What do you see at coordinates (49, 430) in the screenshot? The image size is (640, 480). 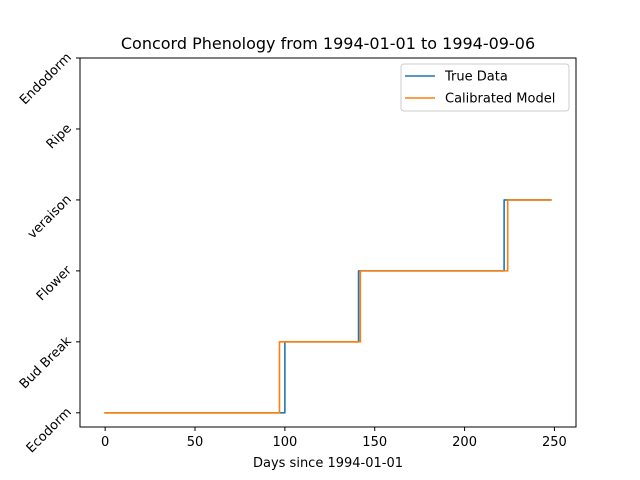 I see `y-tick-label: Ecodorm` at bounding box center [49, 430].